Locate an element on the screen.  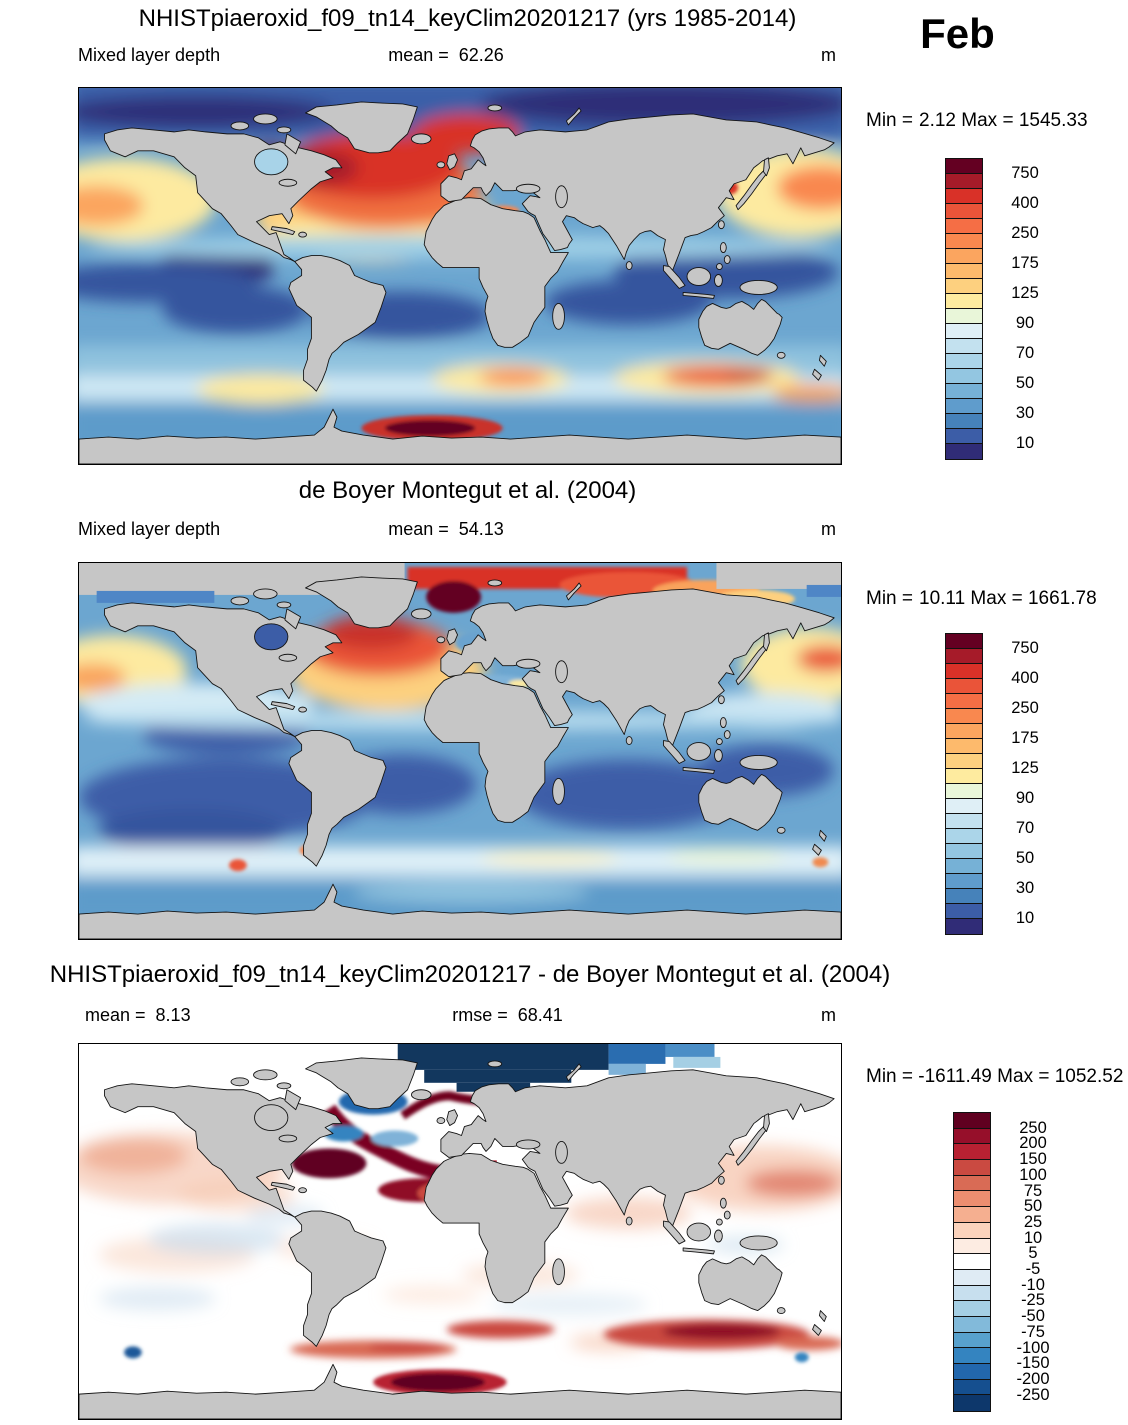
colorbar-swatches is located at coordinates (964, 309).